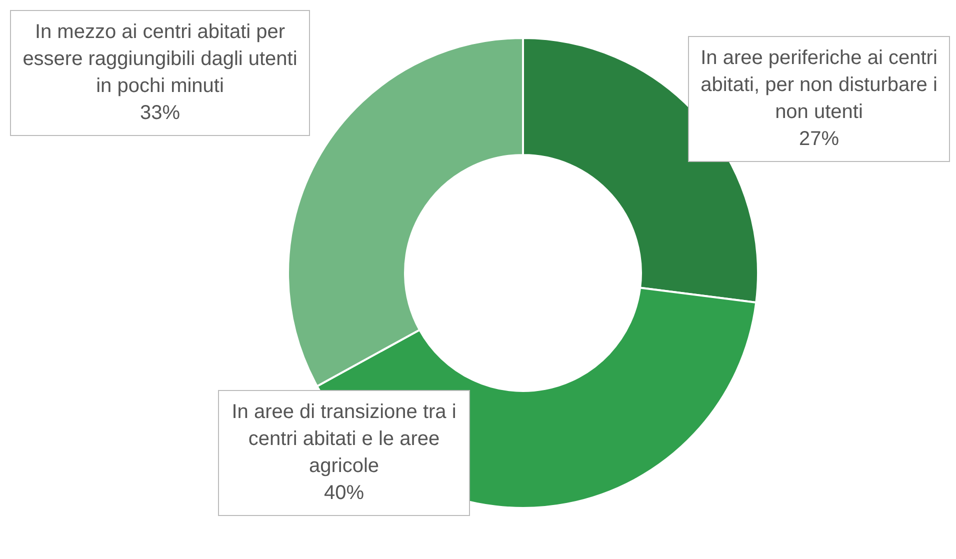 Image resolution: width=956 pixels, height=559 pixels. I want to click on data-label: 27%, so click(819, 139).